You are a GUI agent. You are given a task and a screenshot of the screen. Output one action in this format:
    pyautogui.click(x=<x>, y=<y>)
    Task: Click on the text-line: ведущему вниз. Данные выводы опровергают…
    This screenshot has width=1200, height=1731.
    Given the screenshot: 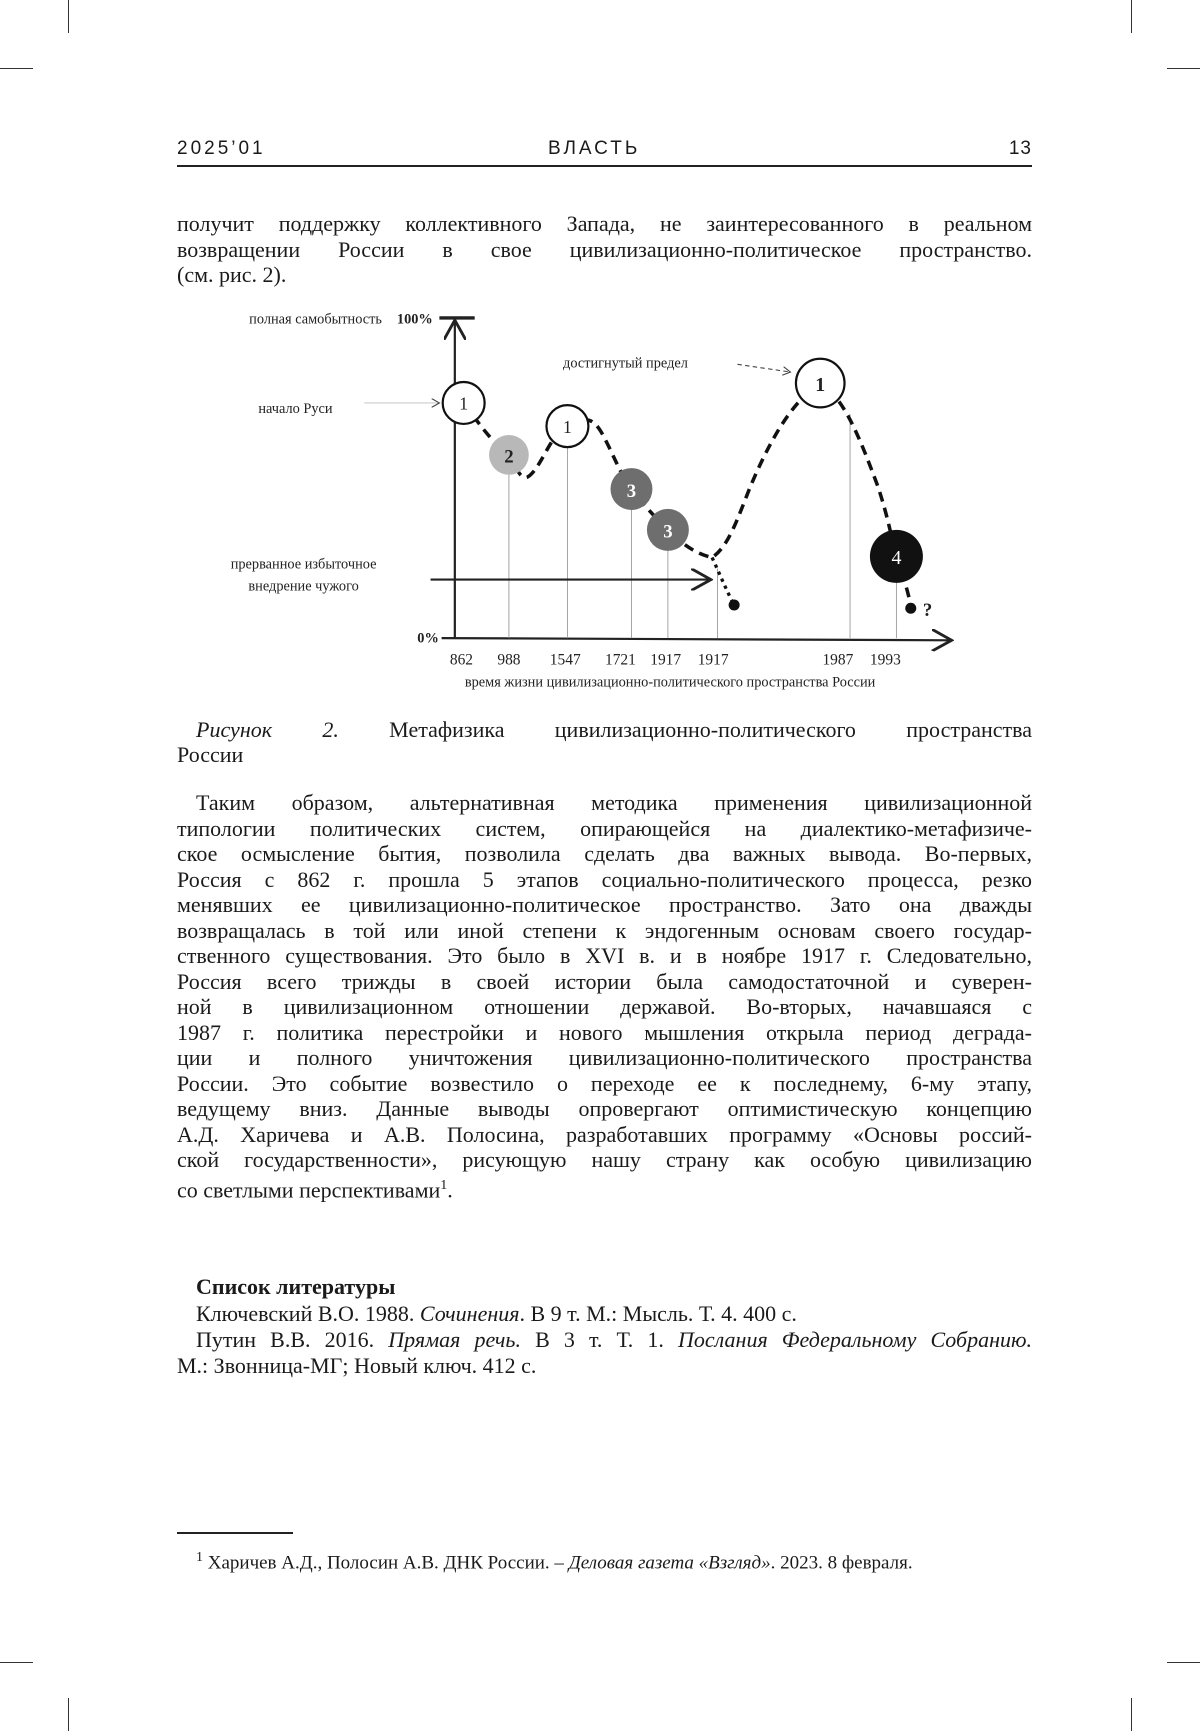 What is the action you would take?
    pyautogui.click(x=604, y=1109)
    